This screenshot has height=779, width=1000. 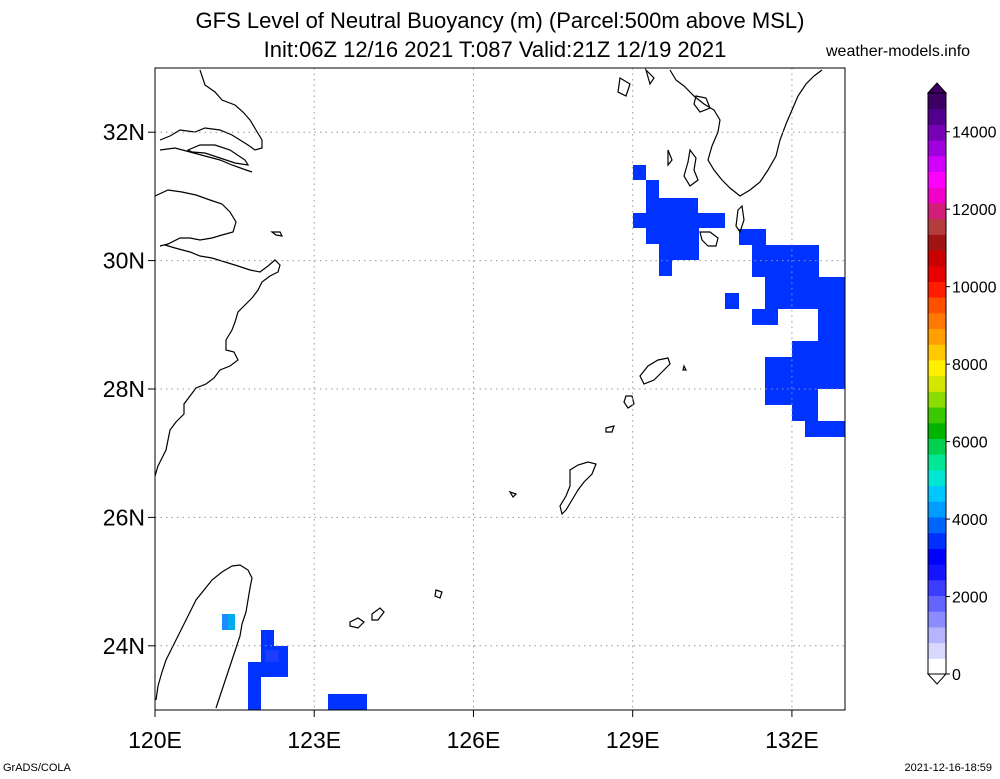 I want to click on colorbar-label: 8000, so click(x=970, y=365).